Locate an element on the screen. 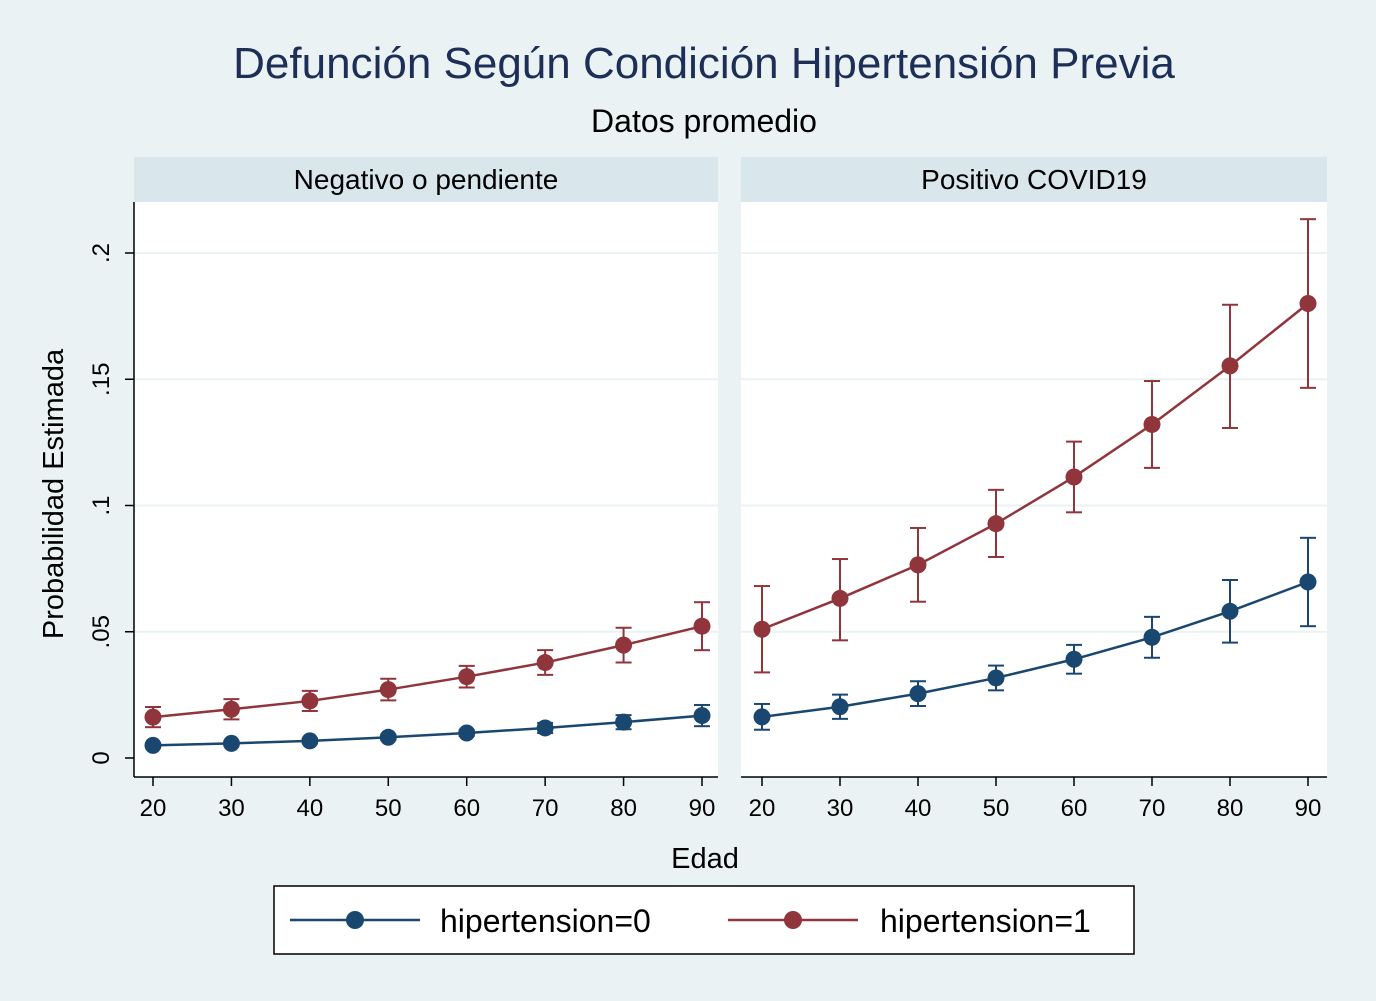  y-tick-label: .15 is located at coordinates (101, 379).